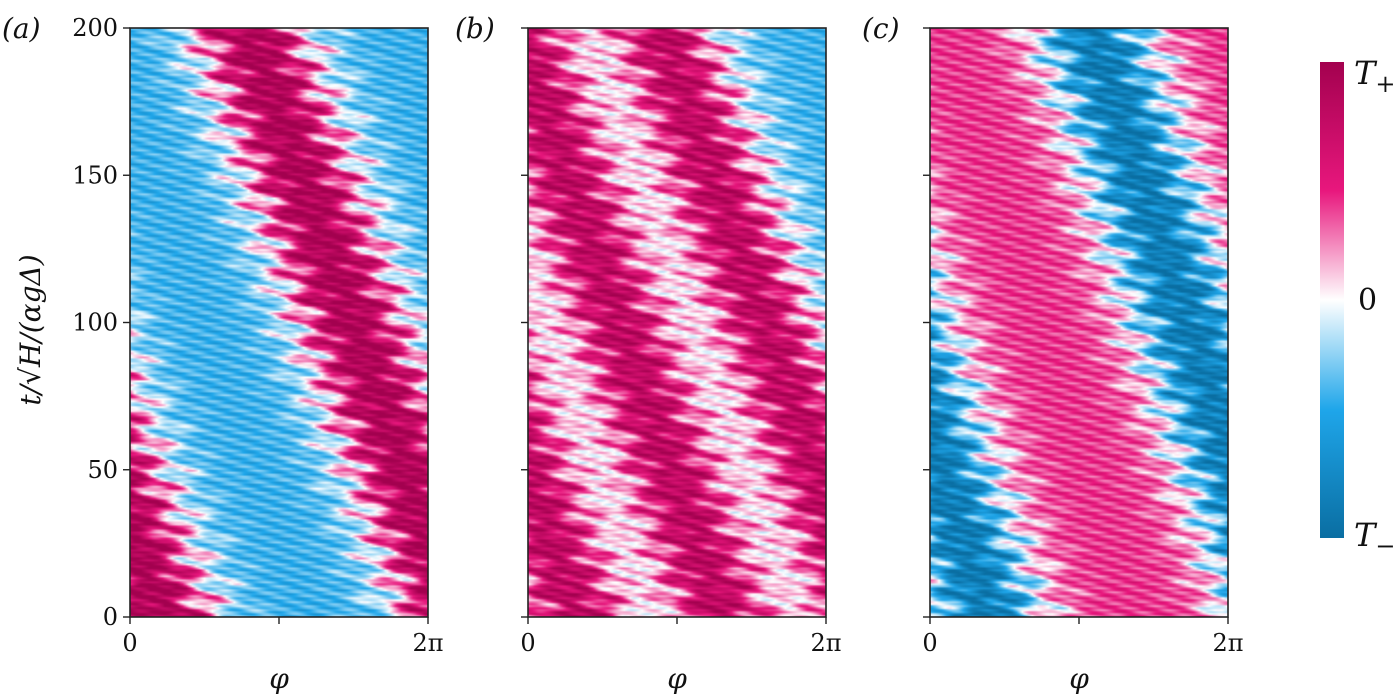 This screenshot has height=699, width=1400. I want to click on panel-label-c: (c), so click(881, 28).